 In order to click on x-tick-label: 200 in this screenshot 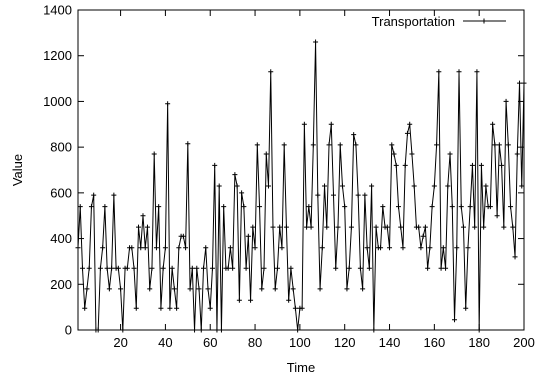, I will do `click(524, 342)`.